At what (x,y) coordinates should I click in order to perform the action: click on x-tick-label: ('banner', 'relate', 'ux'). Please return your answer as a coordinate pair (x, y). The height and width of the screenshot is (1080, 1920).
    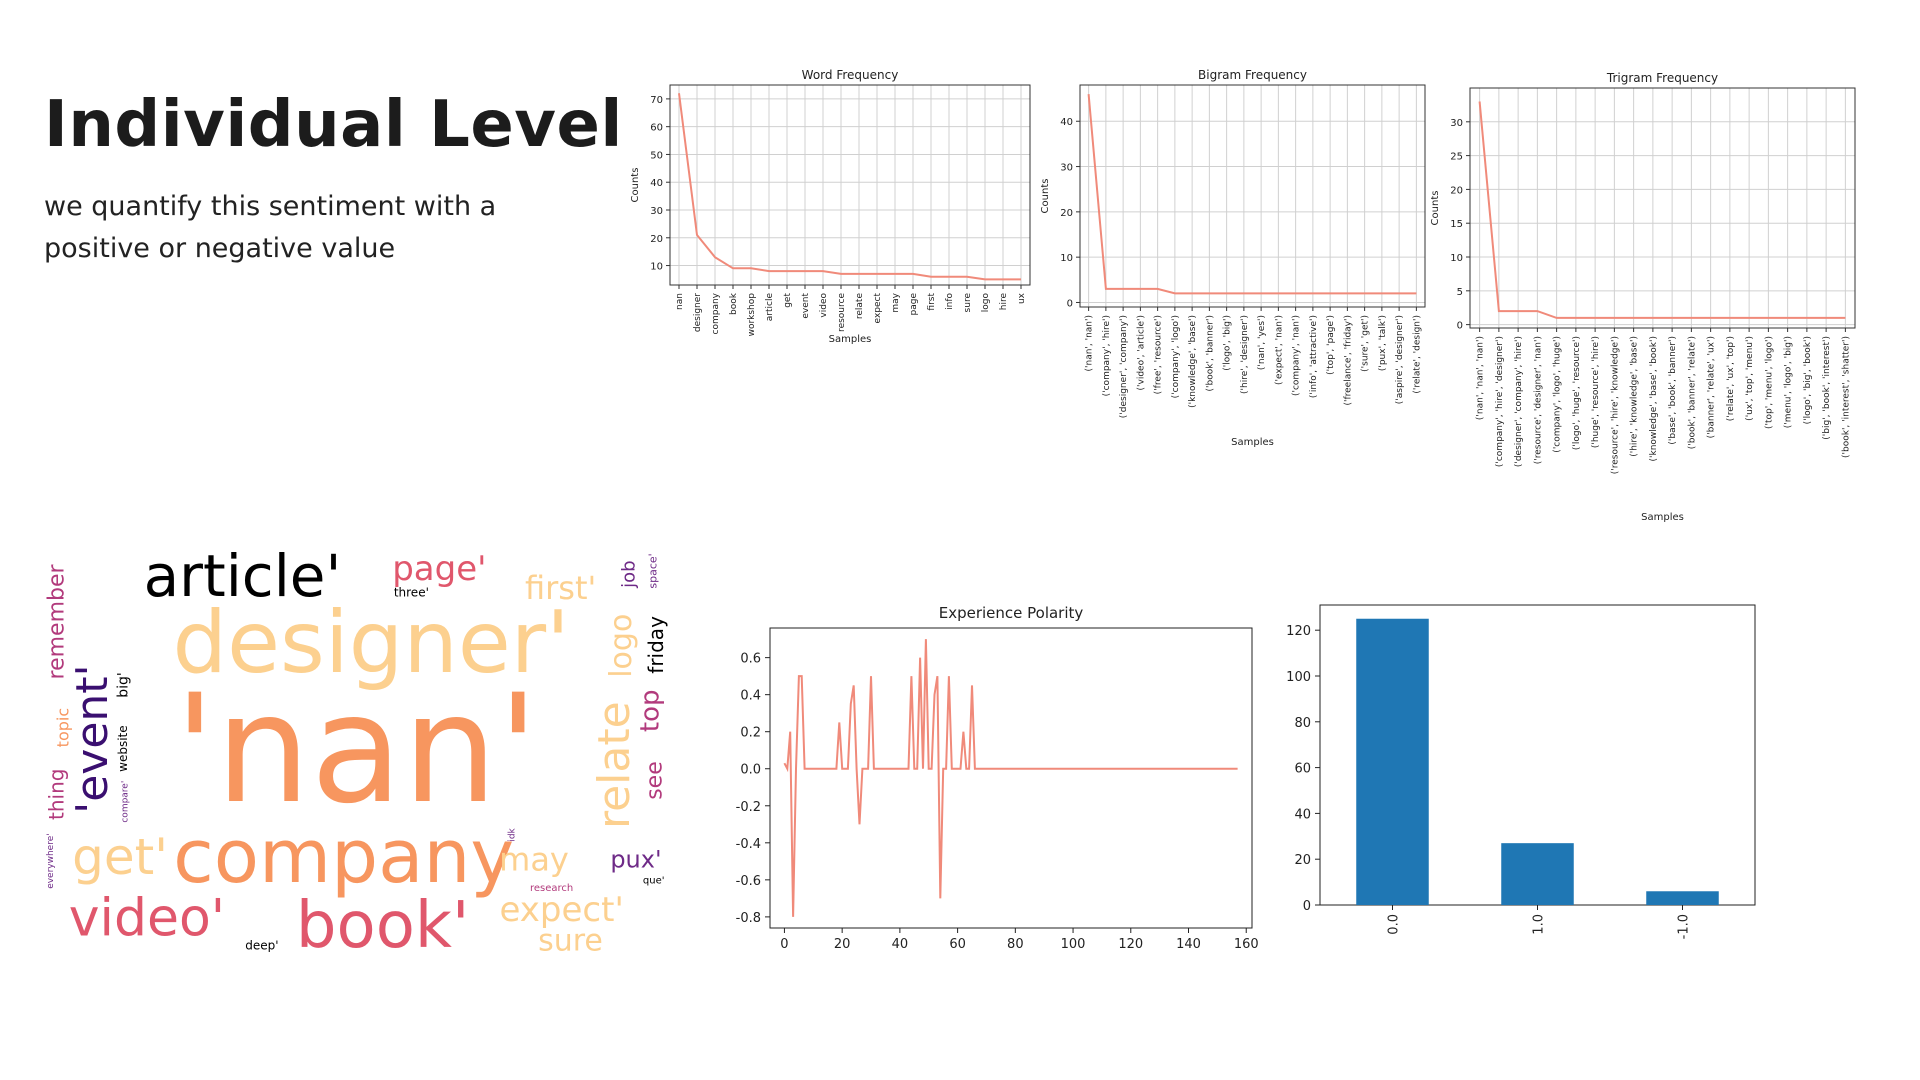
    Looking at the image, I should click on (1712, 387).